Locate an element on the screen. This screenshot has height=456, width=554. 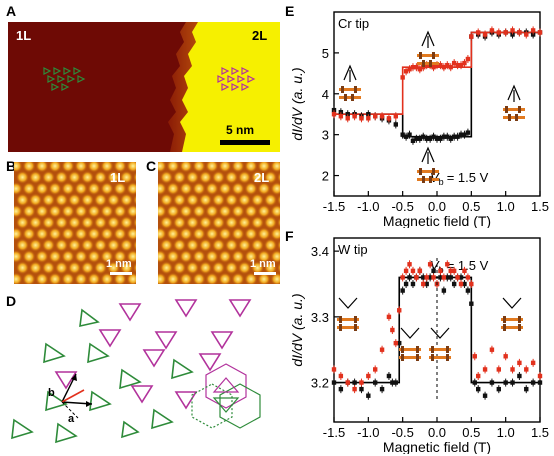
scale-bar-c is located at coordinates (265, 273).